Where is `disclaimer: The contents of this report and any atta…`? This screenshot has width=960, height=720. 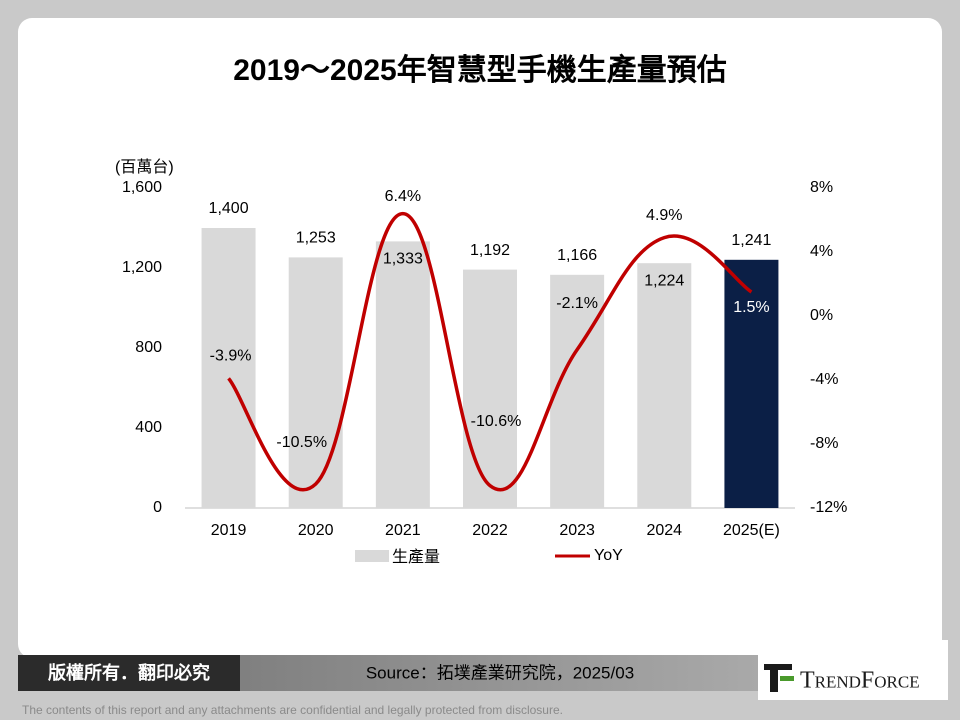 disclaimer: The contents of this report and any atta… is located at coordinates (292, 710).